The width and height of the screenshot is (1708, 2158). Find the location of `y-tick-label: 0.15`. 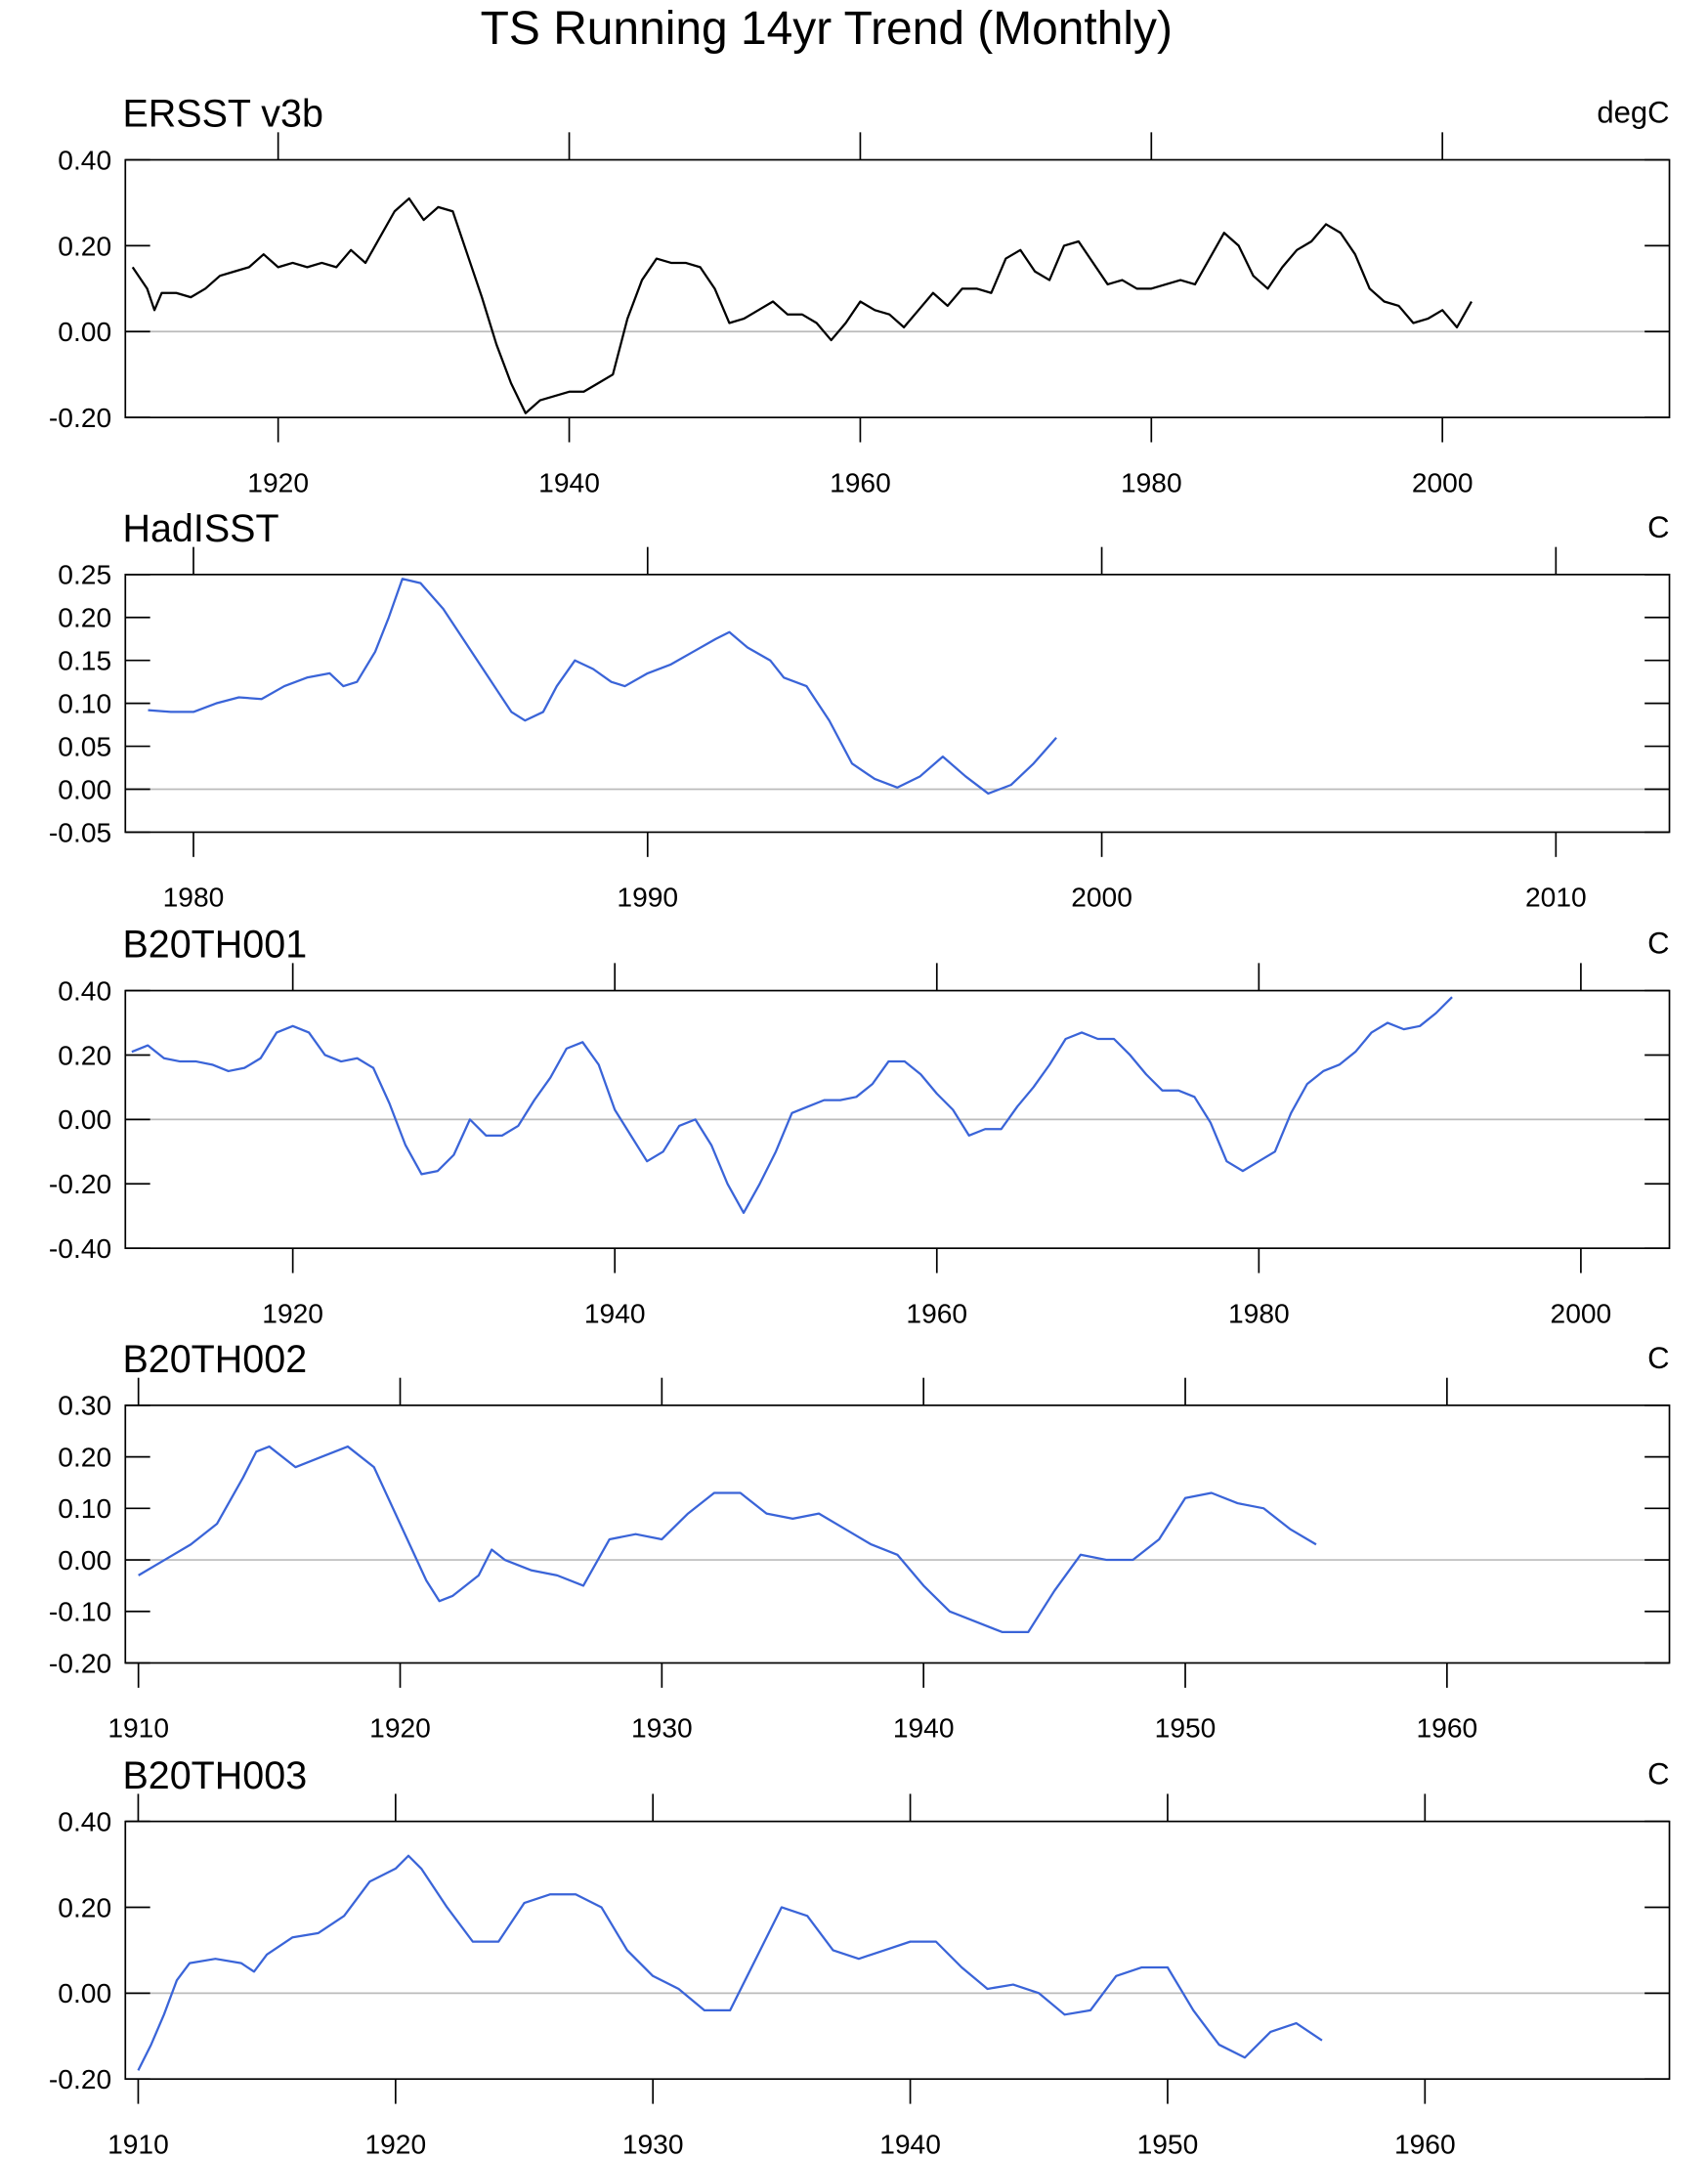

y-tick-label: 0.15 is located at coordinates (84, 660).